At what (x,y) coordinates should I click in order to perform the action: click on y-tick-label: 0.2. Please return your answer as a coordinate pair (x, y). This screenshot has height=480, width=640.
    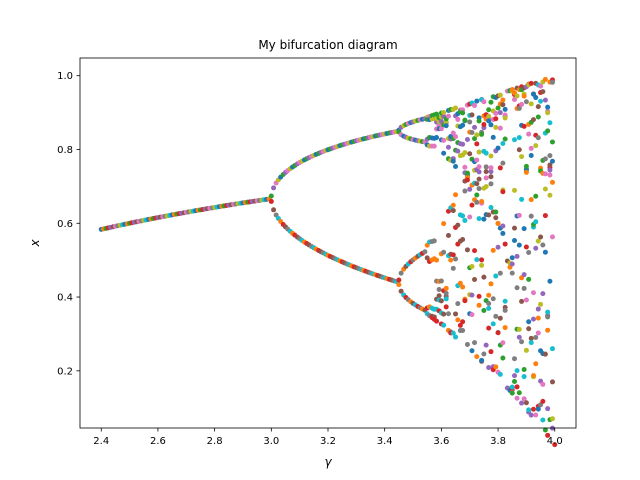
    Looking at the image, I should click on (65, 371).